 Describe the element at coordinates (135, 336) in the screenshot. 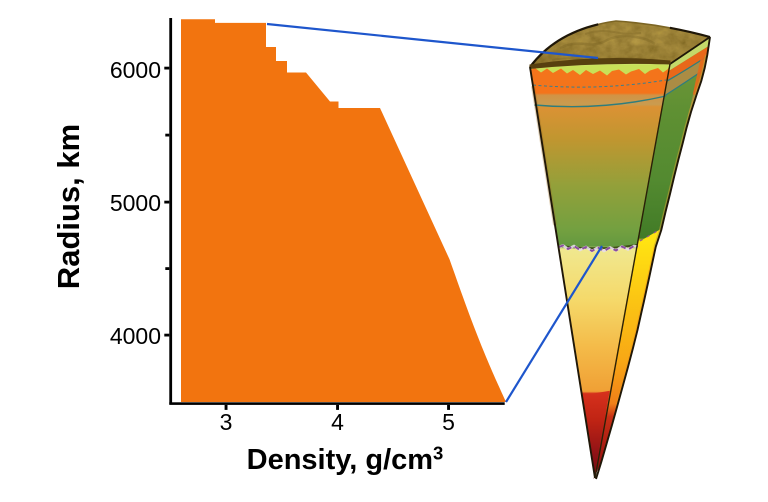

I see `svg-text: 4000` at that location.